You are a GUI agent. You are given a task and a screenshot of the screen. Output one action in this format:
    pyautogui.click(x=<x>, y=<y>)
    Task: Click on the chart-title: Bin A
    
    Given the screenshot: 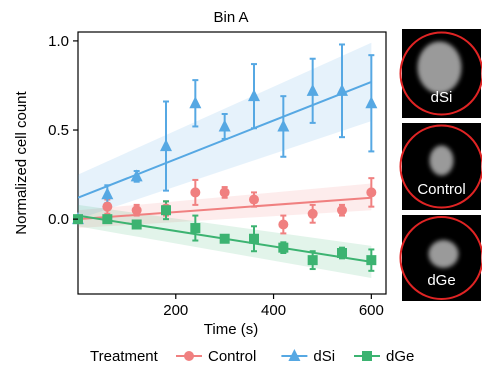 What is the action you would take?
    pyautogui.click(x=230, y=17)
    